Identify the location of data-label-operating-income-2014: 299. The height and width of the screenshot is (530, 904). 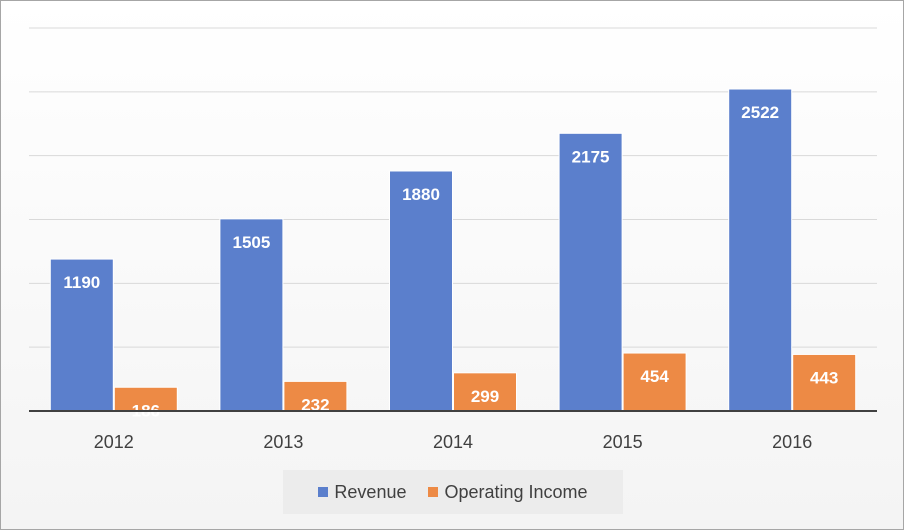
(485, 396).